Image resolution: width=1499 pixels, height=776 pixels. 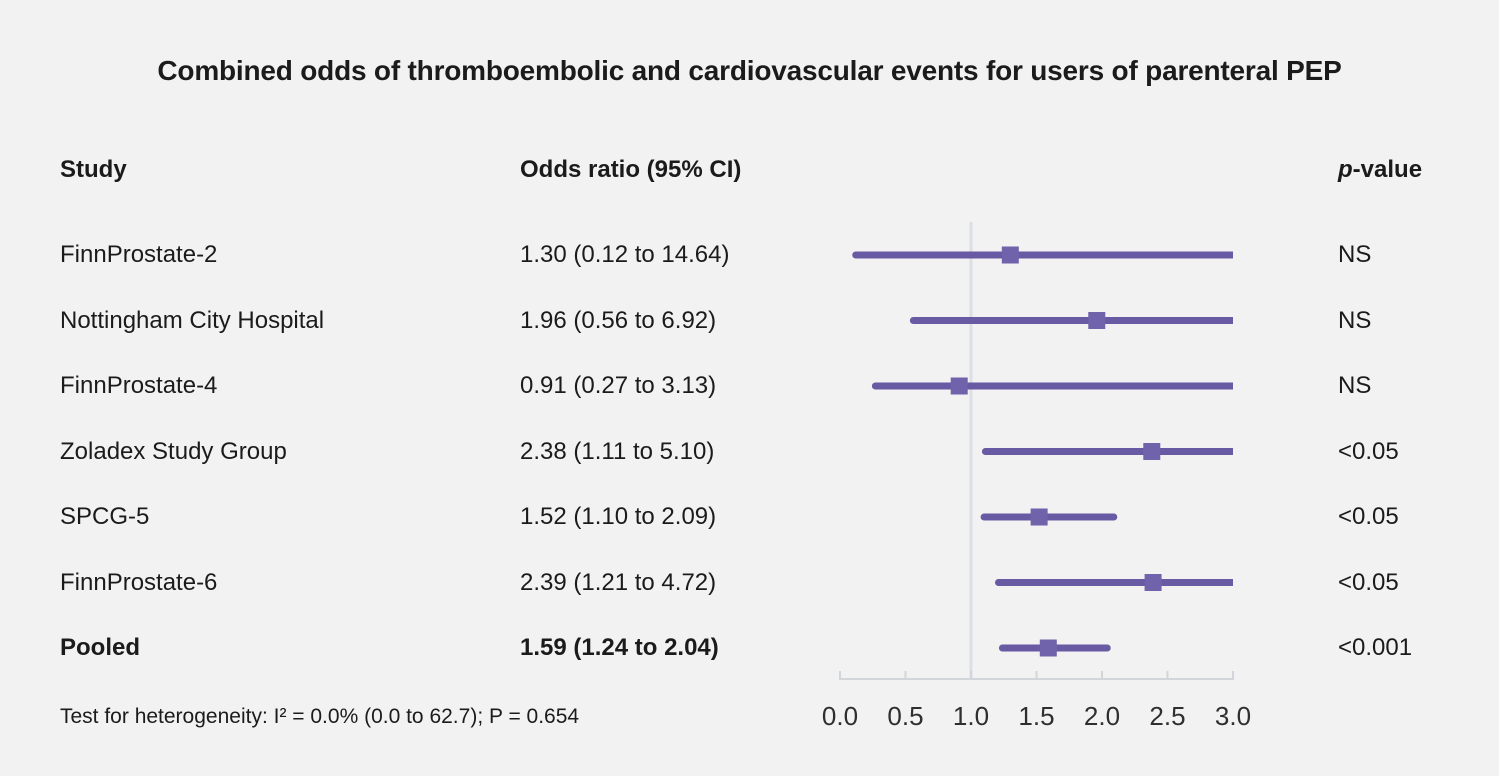 I want to click on table-row: FinnProstate-4 0.91 (0.27 to 3.13) NS, so click(x=749, y=386).